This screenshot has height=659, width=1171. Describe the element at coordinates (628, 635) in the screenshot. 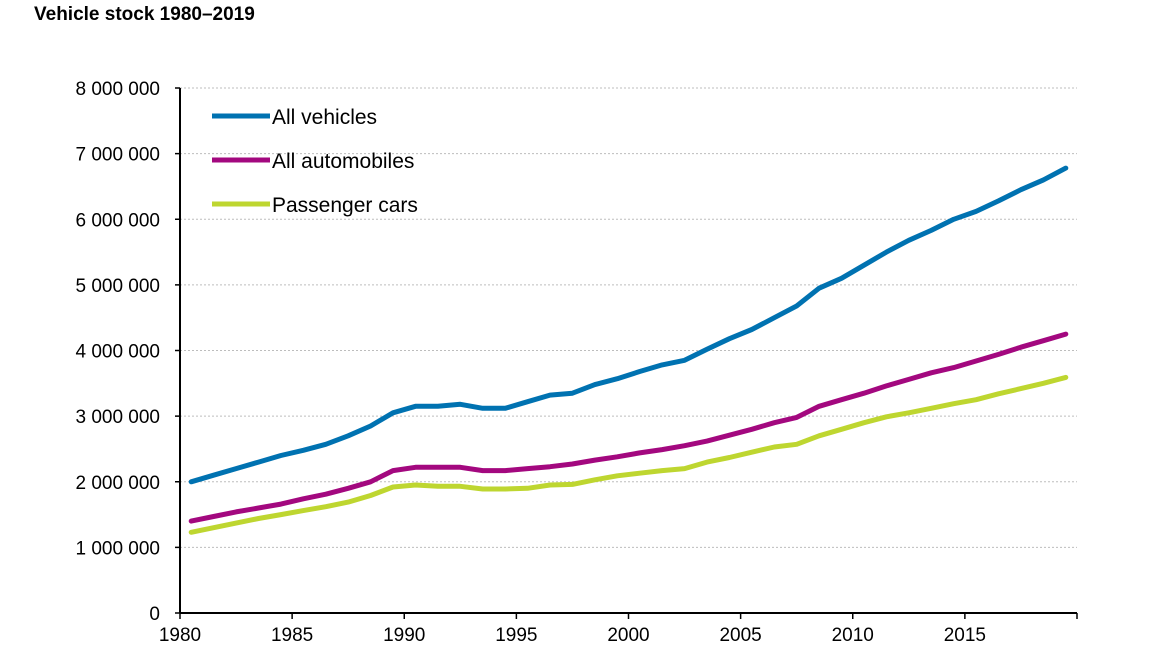

I see `x-tick-label: 2000` at that location.